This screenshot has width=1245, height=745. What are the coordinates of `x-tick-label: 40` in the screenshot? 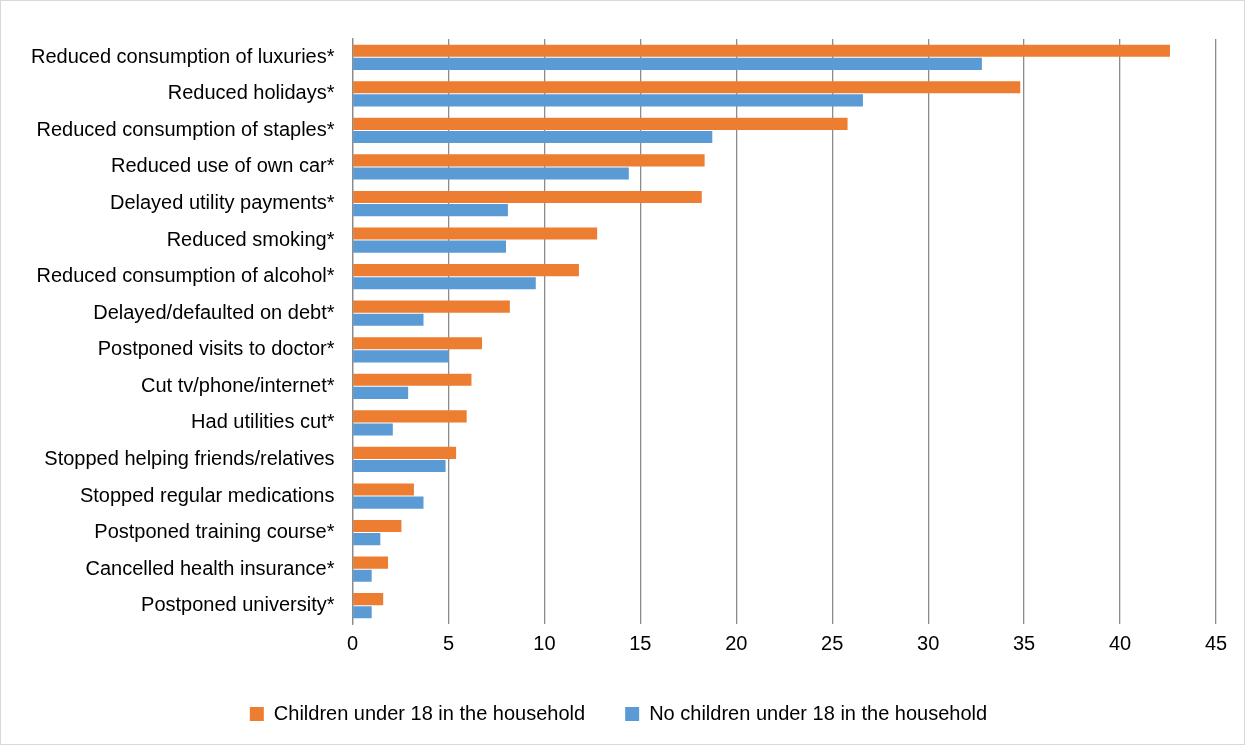 It's located at (1120, 642).